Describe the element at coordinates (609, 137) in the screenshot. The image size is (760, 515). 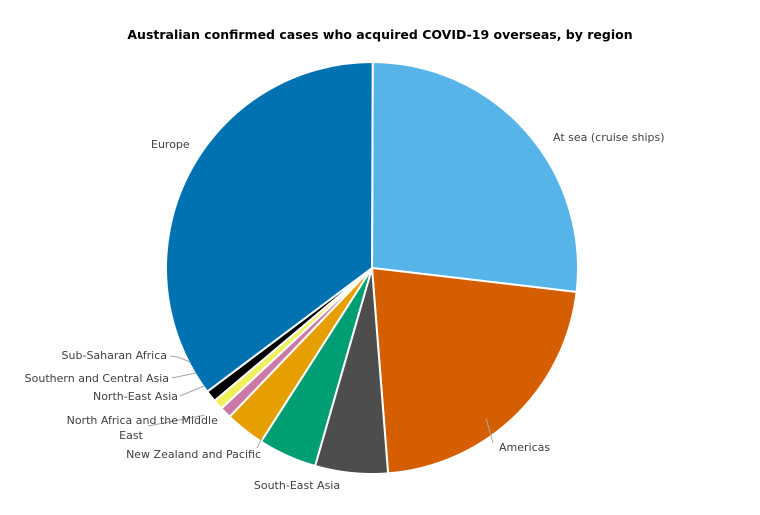
I see `slice-label-at-sea: At sea (cruise ships)` at that location.